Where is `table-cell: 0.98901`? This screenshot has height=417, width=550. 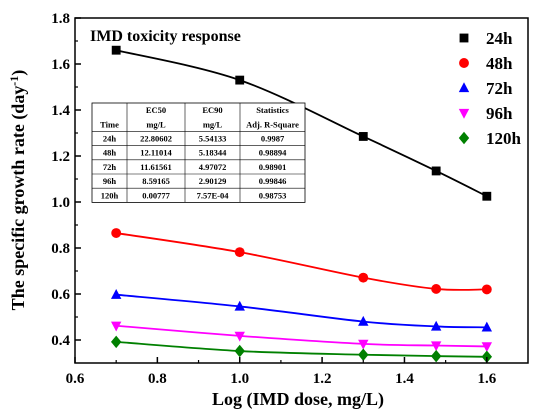
table-cell: 0.98901 is located at coordinates (273, 167).